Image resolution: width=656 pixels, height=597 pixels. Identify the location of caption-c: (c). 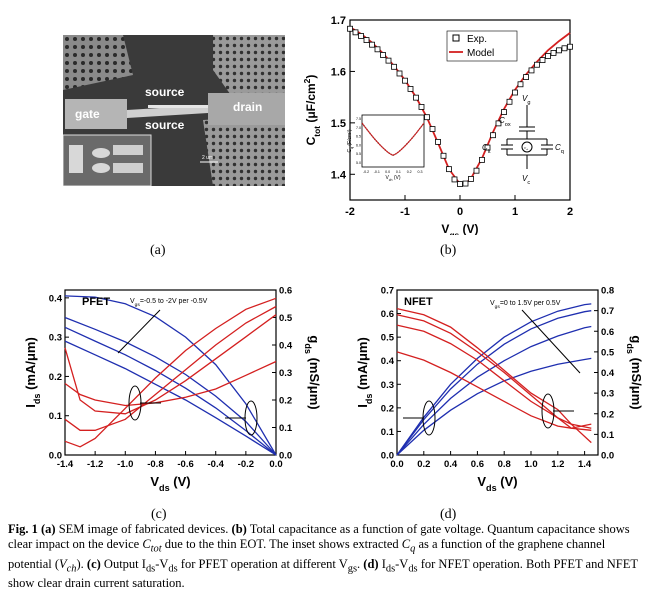
(93, 563).